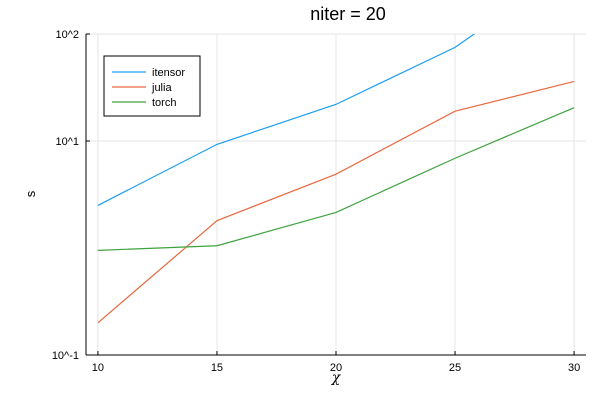 This screenshot has height=400, width=600. What do you see at coordinates (164, 103) in the screenshot?
I see `legend-label-torch: torch` at bounding box center [164, 103].